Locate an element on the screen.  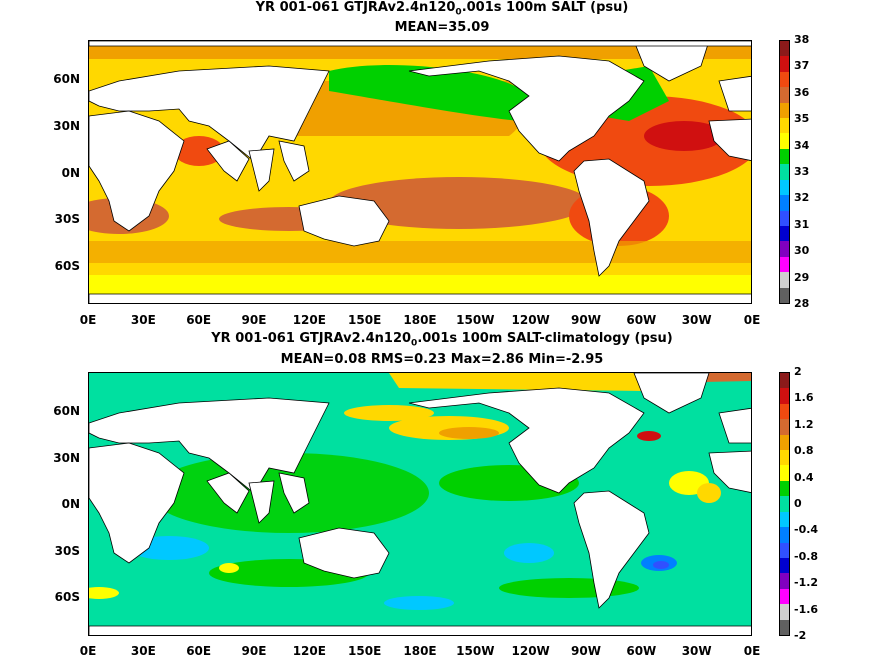
colorbar-label: 0.8 is located at coordinates (804, 451).